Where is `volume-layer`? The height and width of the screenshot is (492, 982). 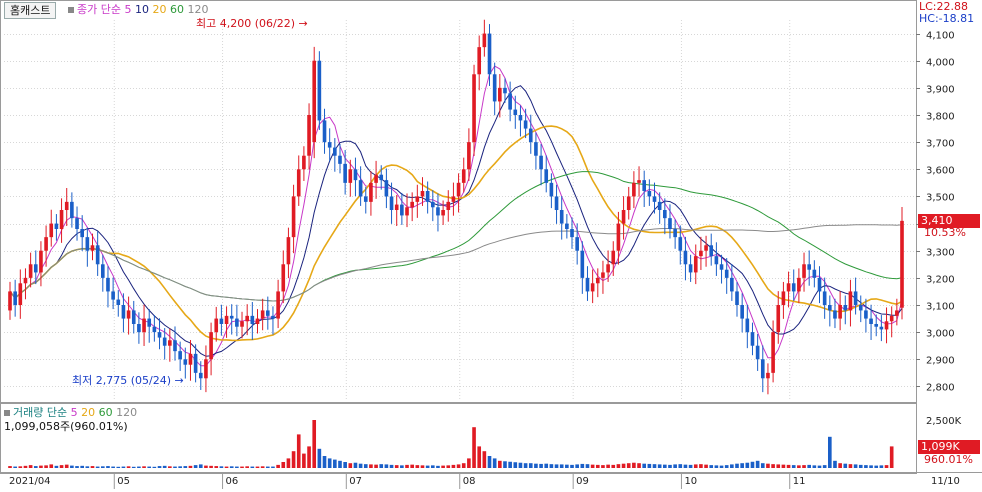
volume-layer is located at coordinates (451, 444).